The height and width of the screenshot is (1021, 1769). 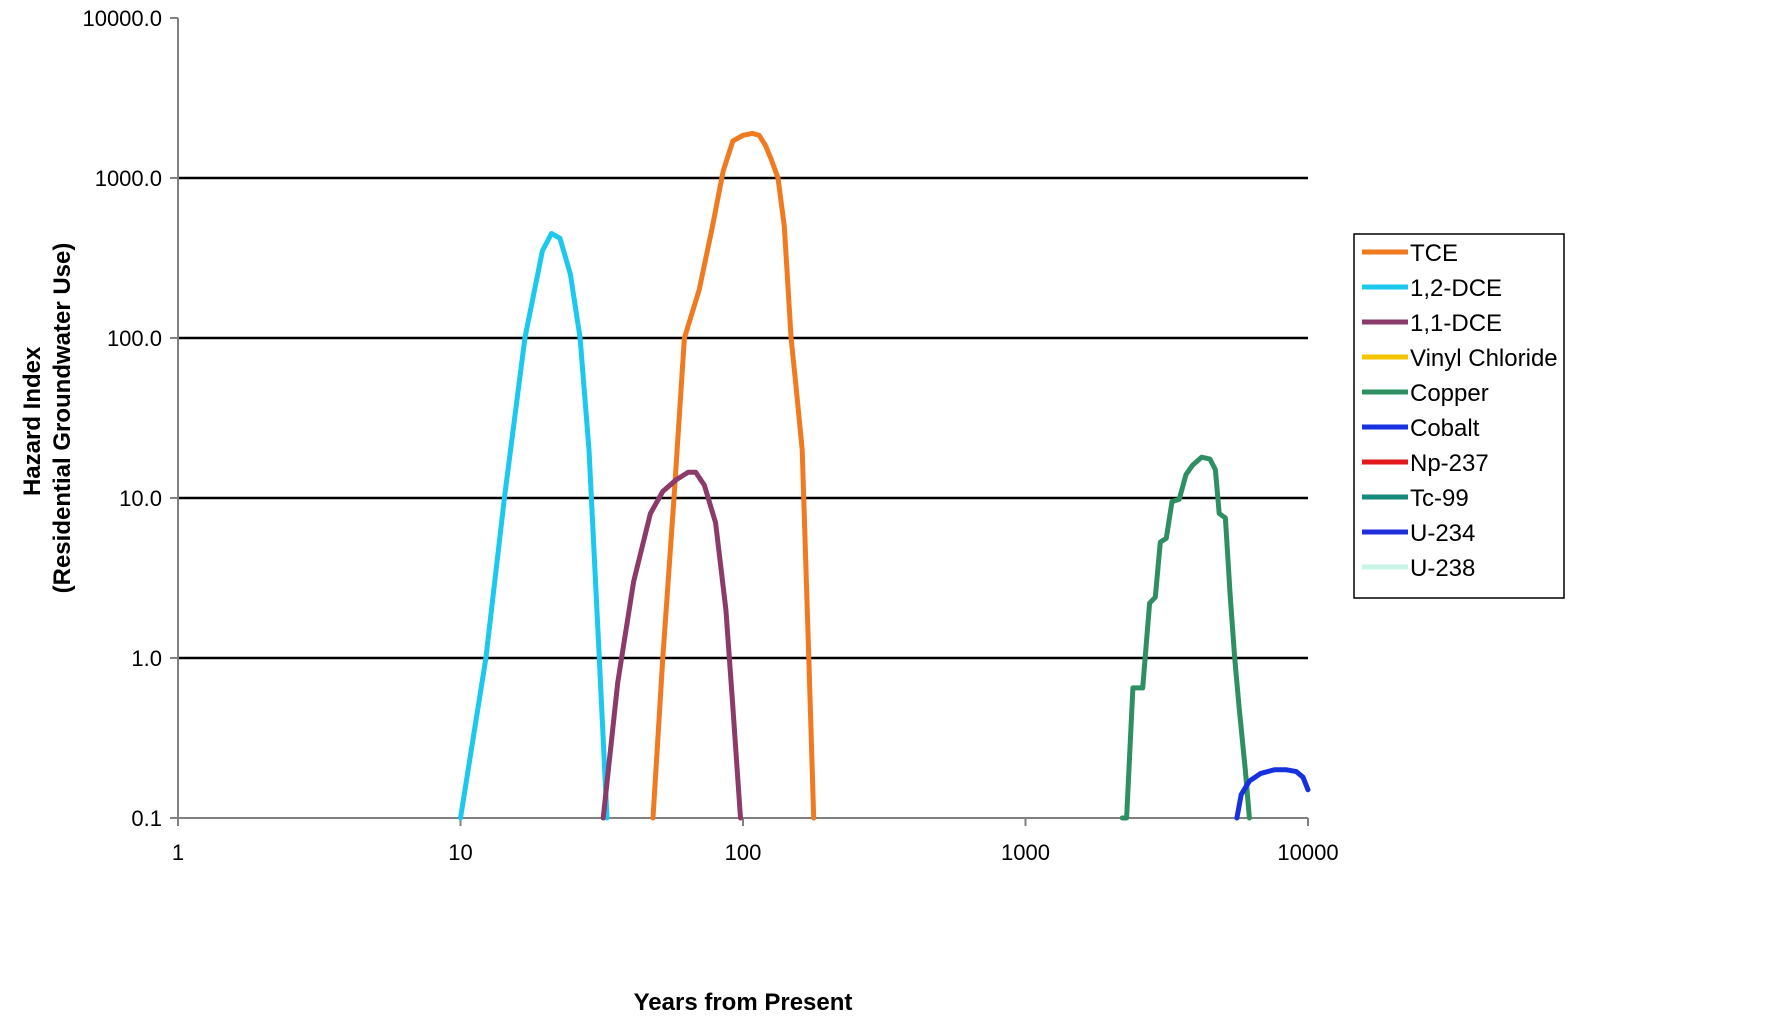 I want to click on series-line-copper, so click(x=1185, y=637).